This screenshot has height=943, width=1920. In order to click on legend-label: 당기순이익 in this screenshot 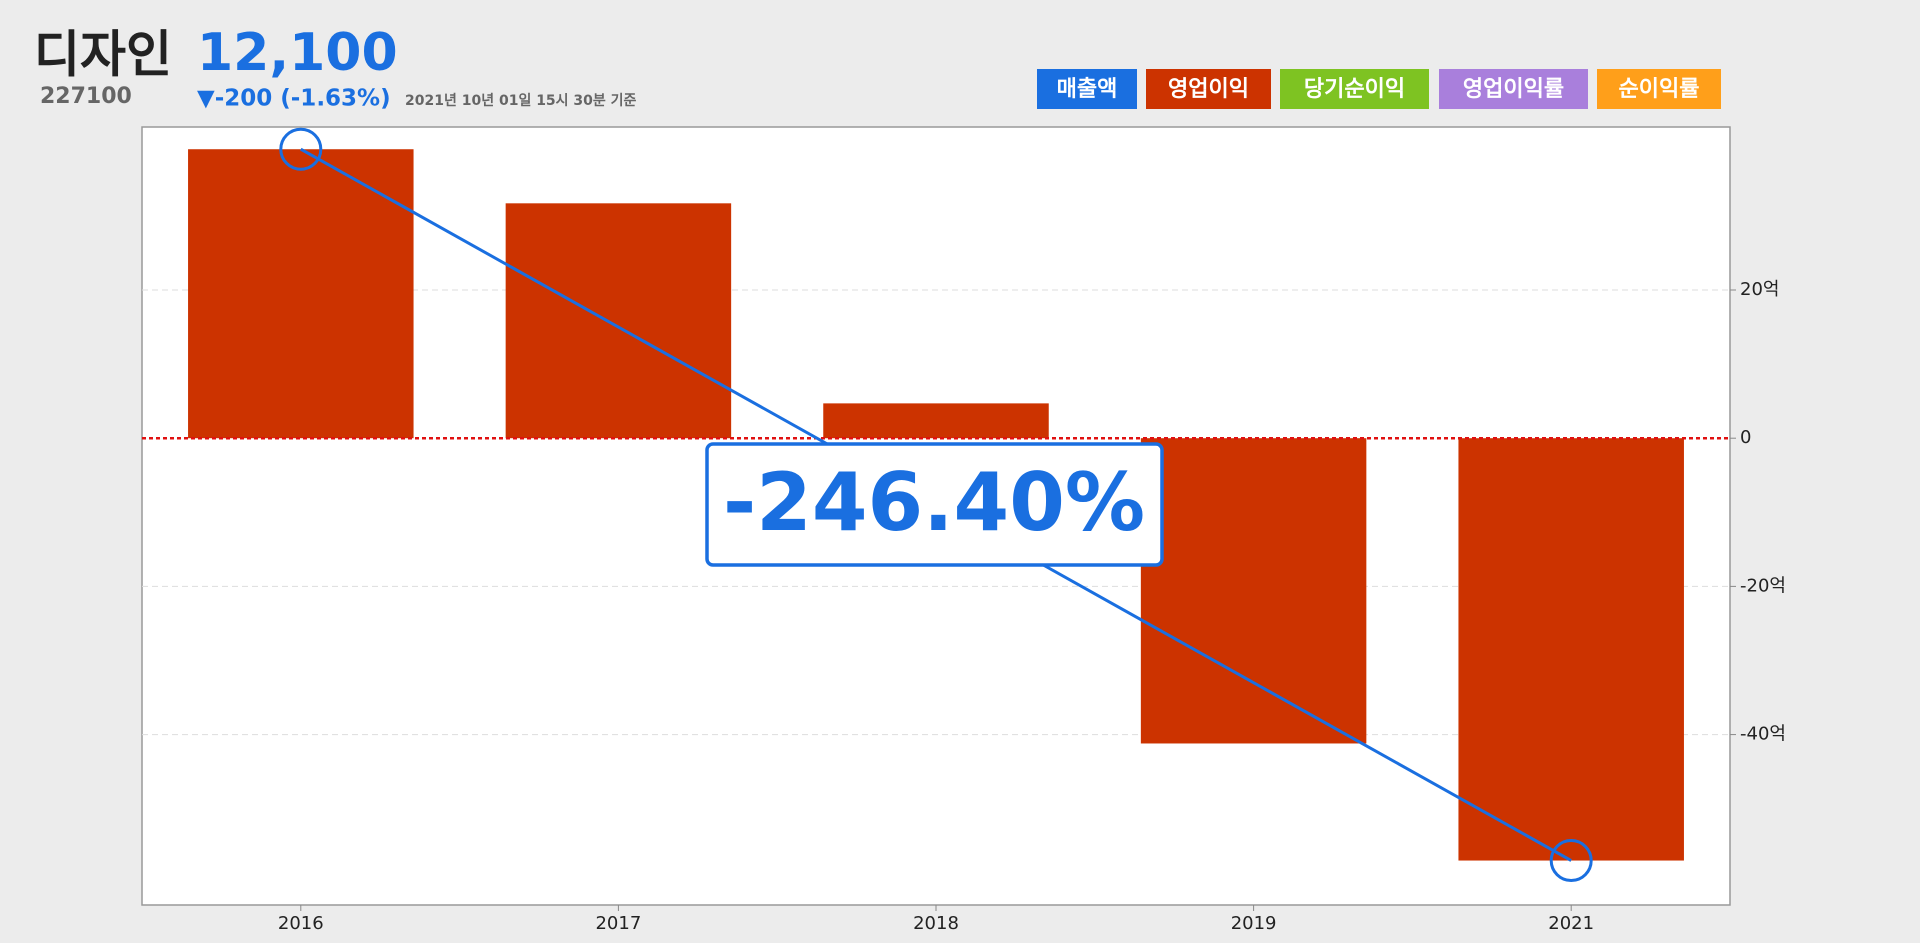, I will do `click(1354, 89)`.